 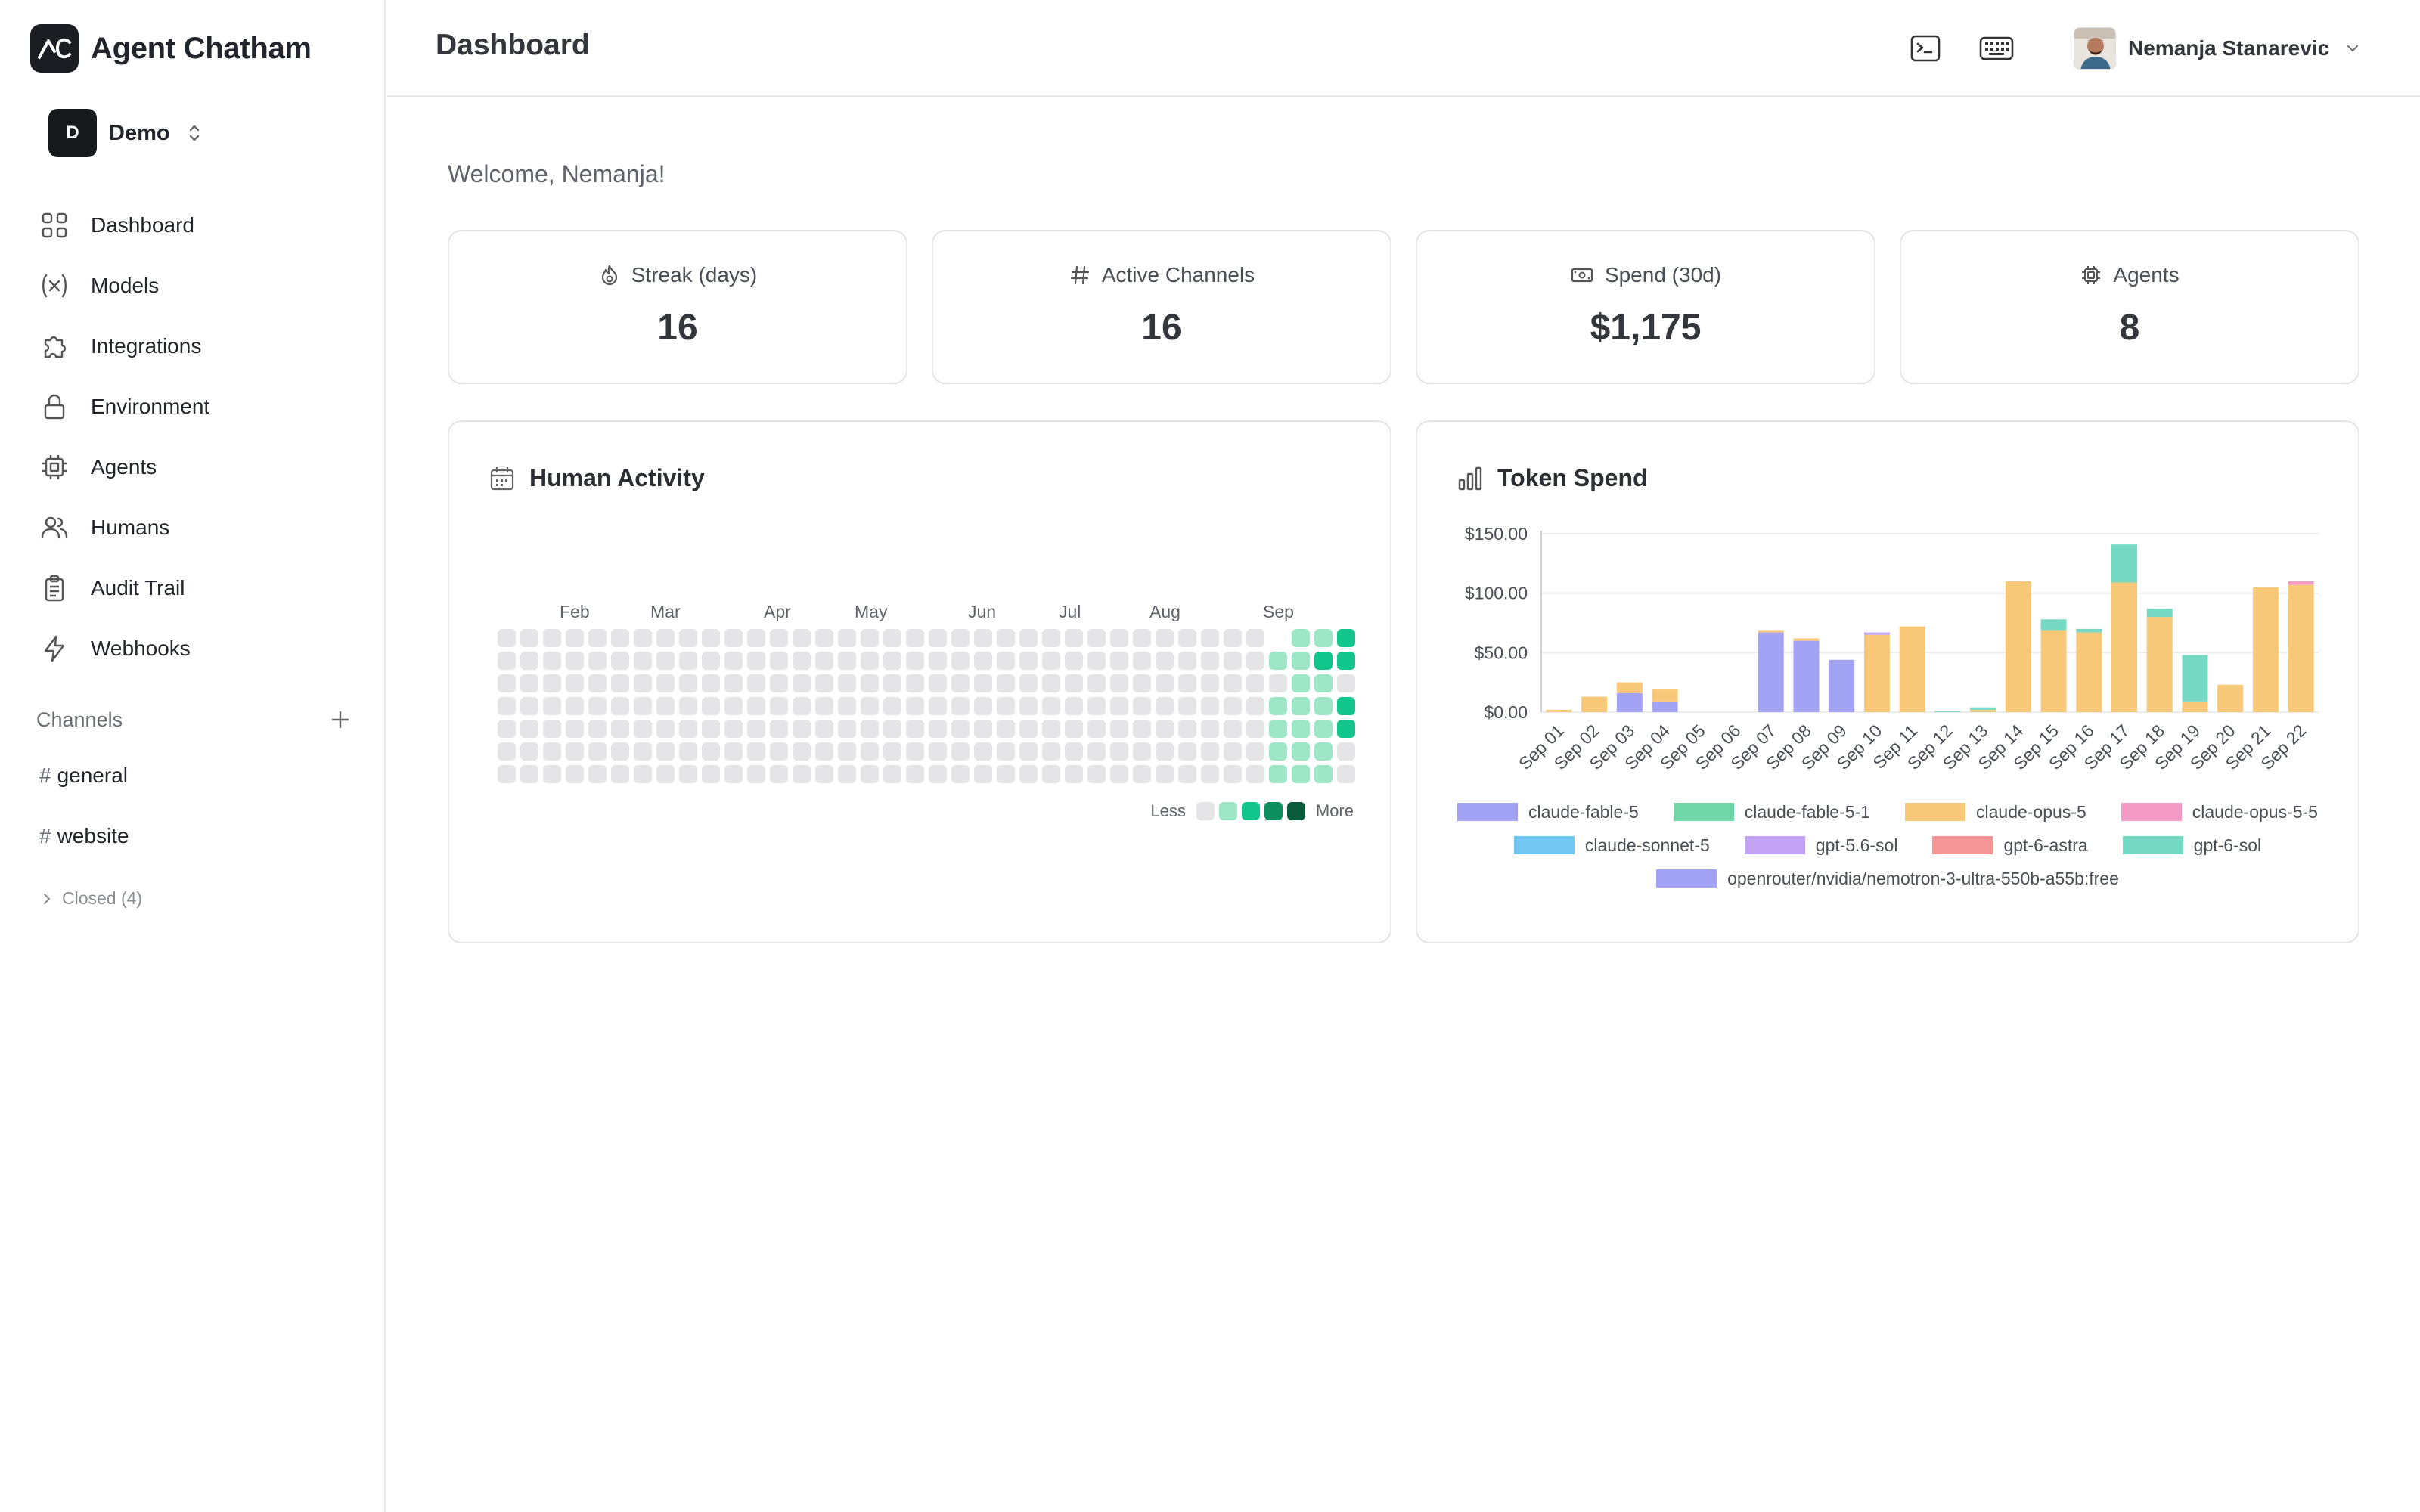 What do you see at coordinates (617, 478) in the screenshot?
I see `human-activity-title: Human Activity` at bounding box center [617, 478].